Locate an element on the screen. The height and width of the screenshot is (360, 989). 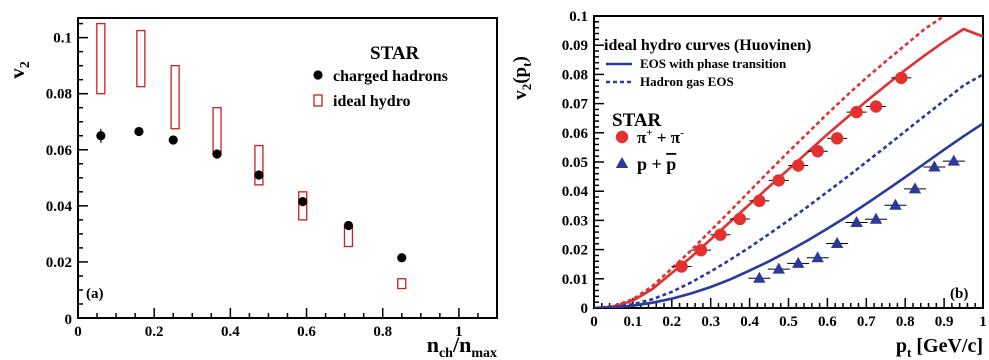
y-tick-label: 0.07 is located at coordinates (575, 105).